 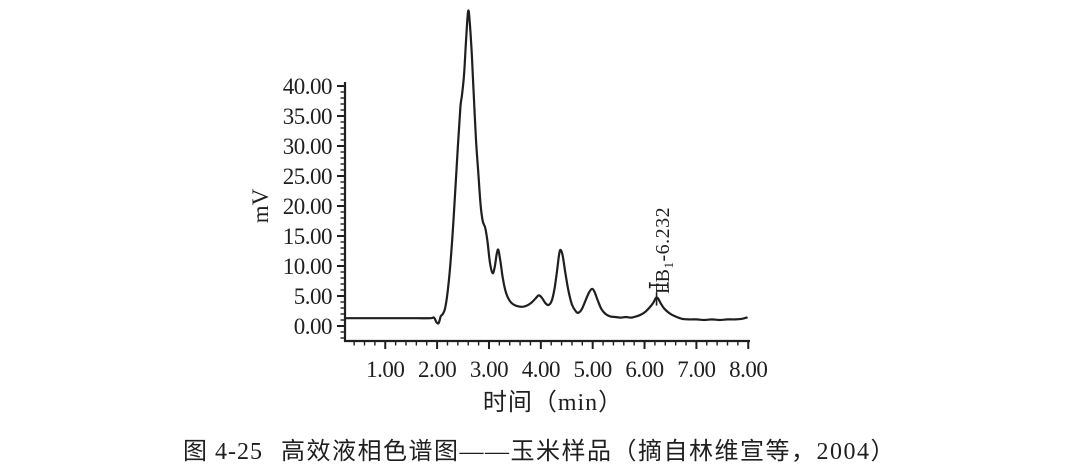 What do you see at coordinates (307, 176) in the screenshot?
I see `y-tick-label: 25.00` at bounding box center [307, 176].